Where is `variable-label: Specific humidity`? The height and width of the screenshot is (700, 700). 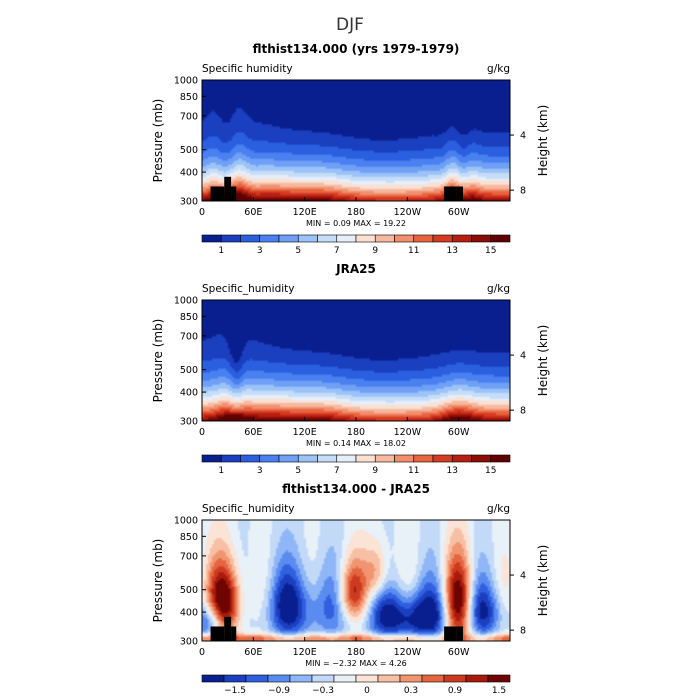 variable-label: Specific humidity is located at coordinates (247, 69).